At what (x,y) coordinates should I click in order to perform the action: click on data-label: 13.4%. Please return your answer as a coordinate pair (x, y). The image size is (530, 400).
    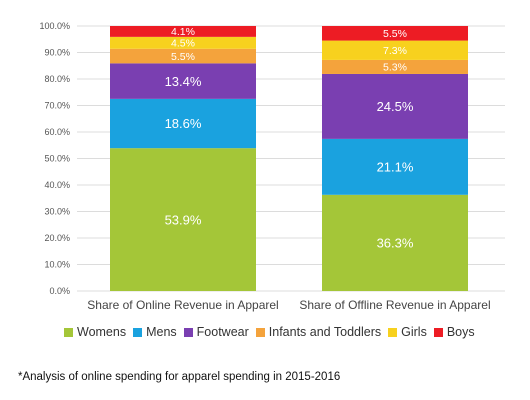
    Looking at the image, I should click on (183, 81).